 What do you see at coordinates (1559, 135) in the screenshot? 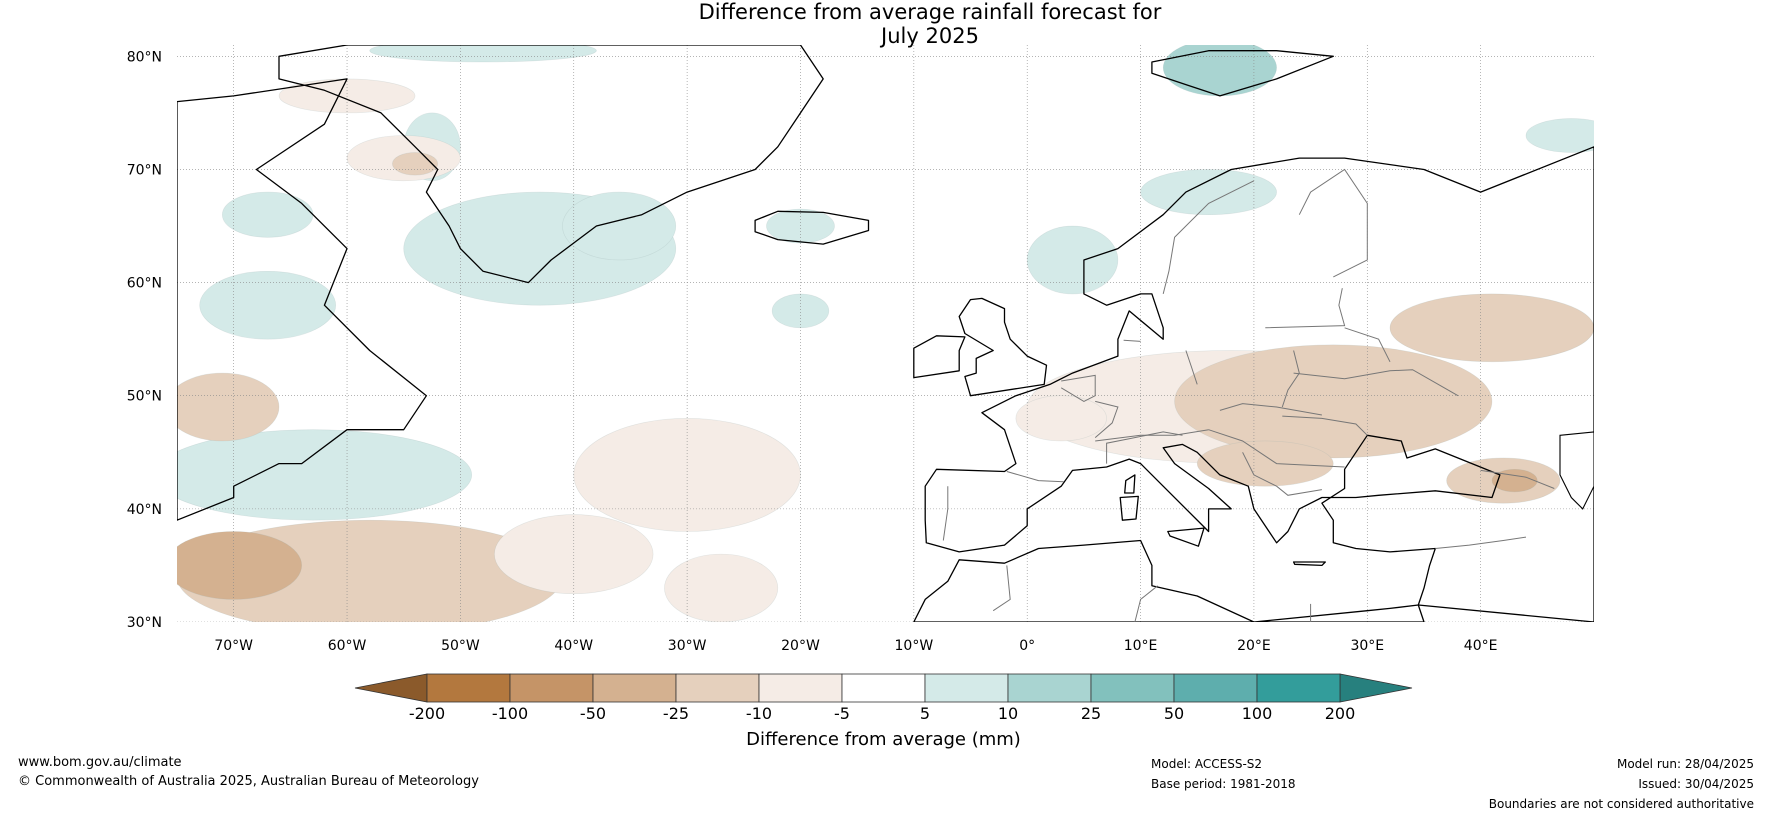
I see `anomaly-barents-wet` at bounding box center [1559, 135].